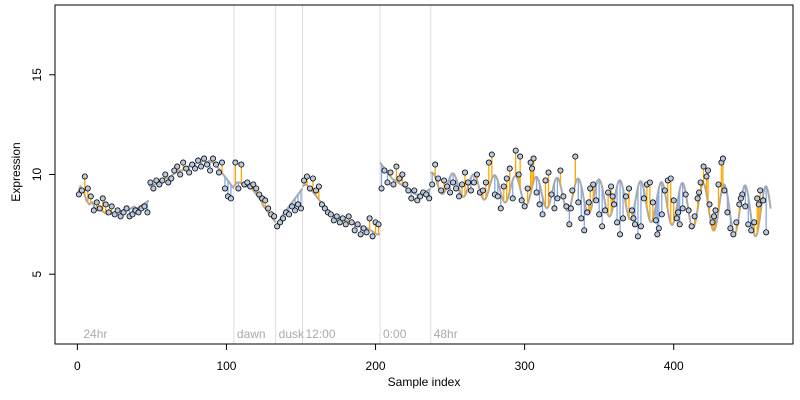 The image size is (800, 400). I want to click on marker-label: dawn, so click(251, 334).